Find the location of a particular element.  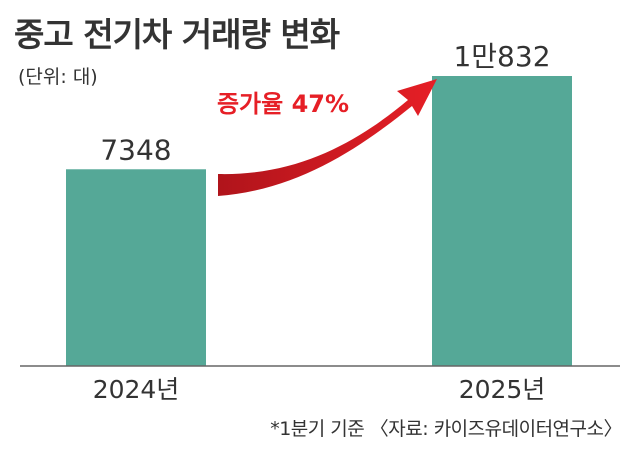

unit-note: (단위: 대) is located at coordinates (58, 77).